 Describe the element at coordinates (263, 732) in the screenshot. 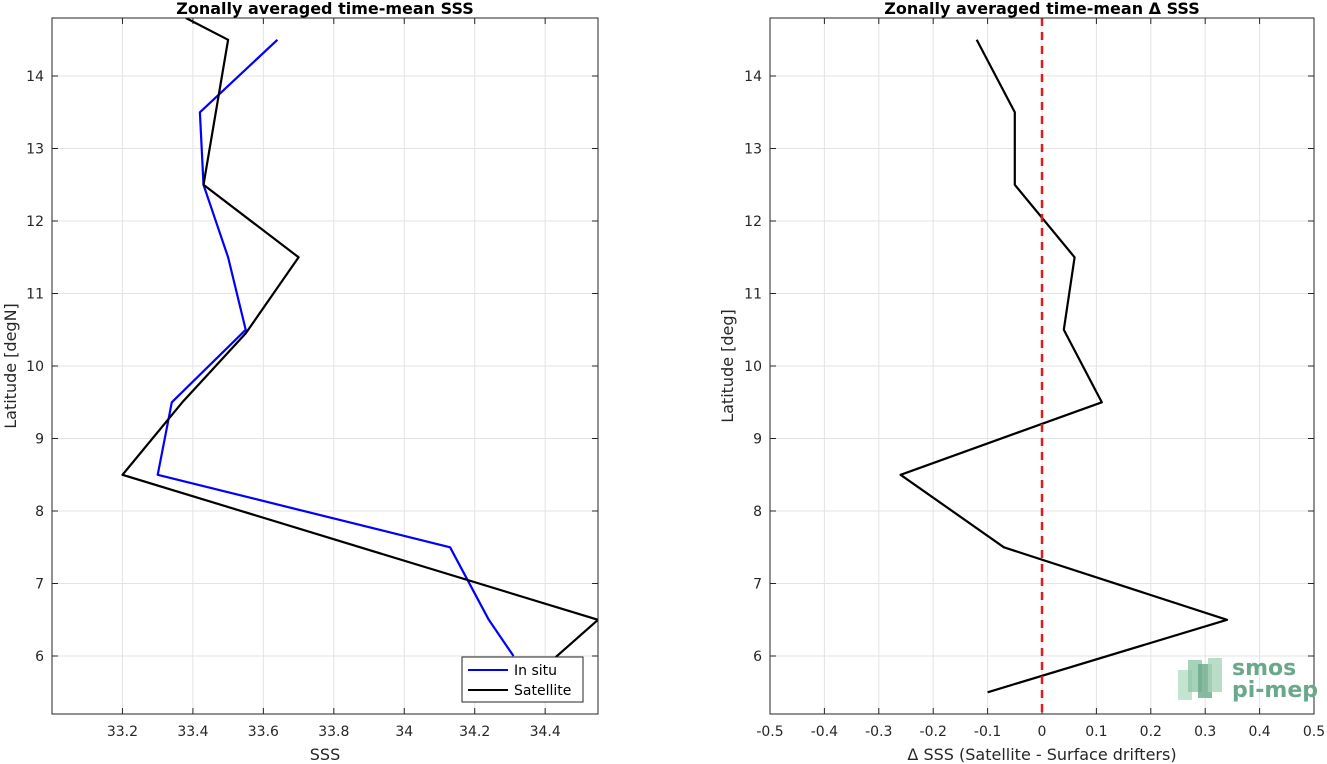

I see `x-tick-label: 33.6` at that location.